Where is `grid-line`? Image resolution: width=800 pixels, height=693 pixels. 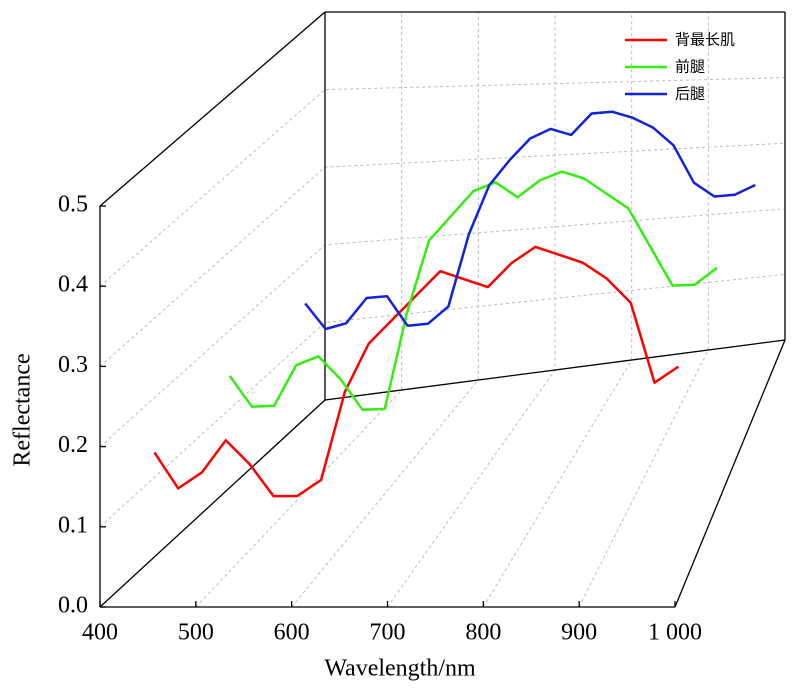 grid-line is located at coordinates (643, 310).